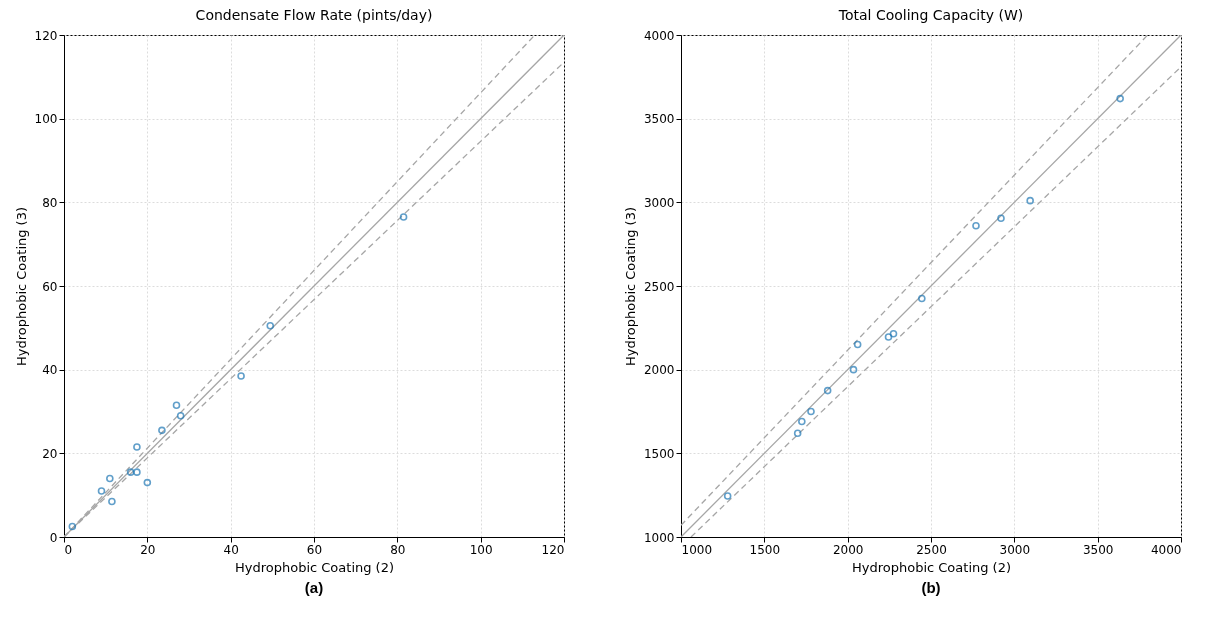 The height and width of the screenshot is (631, 1223). I want to click on text: (a), so click(314, 587).